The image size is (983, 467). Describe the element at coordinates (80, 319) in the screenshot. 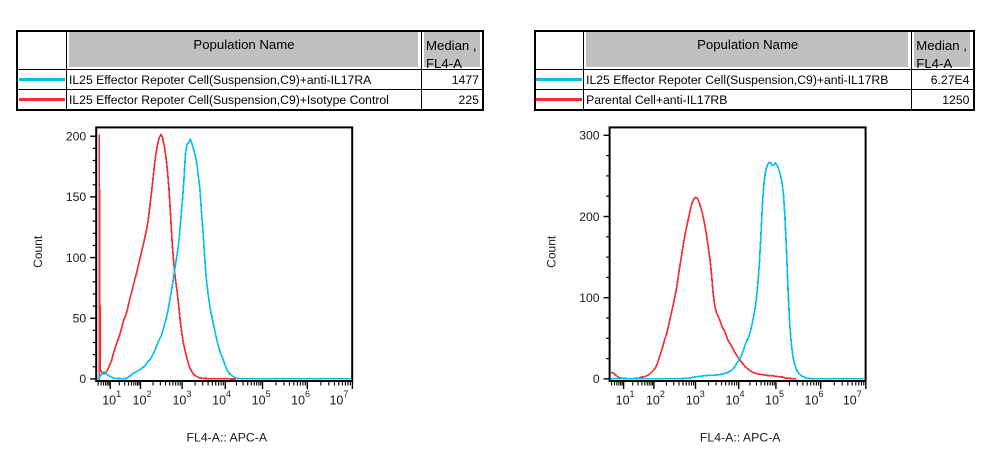

I see `svg-text: 50` at that location.